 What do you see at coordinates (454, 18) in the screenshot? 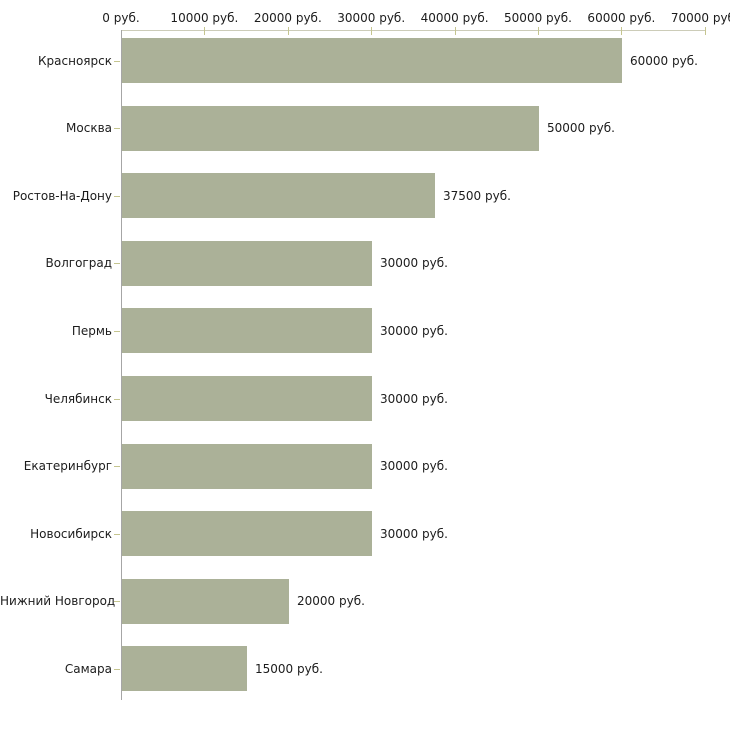
I see `x-axis-tick-label: 40000 руб.` at bounding box center [454, 18].